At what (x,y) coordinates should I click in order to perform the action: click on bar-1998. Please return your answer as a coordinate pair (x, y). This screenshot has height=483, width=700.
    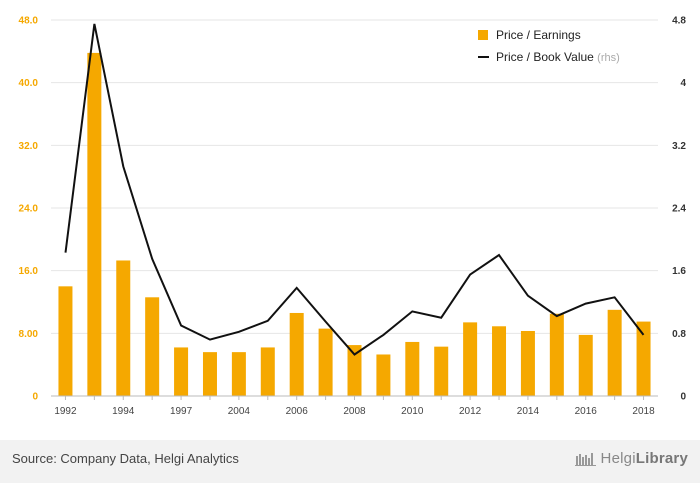
    Looking at the image, I should click on (209, 374).